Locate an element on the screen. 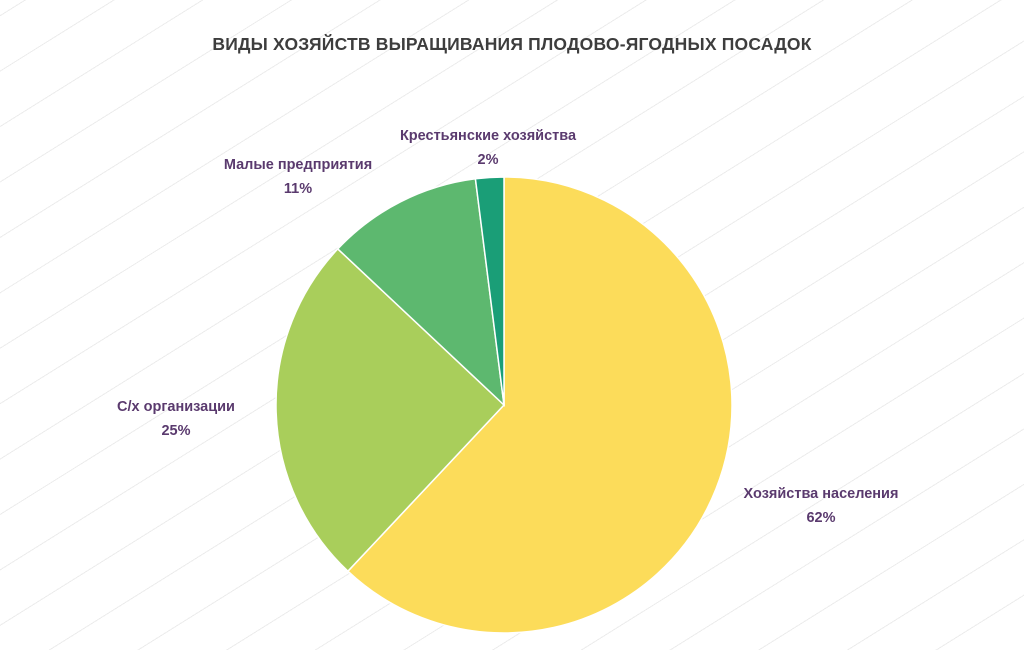  slice-label: С/х организации is located at coordinates (176, 407).